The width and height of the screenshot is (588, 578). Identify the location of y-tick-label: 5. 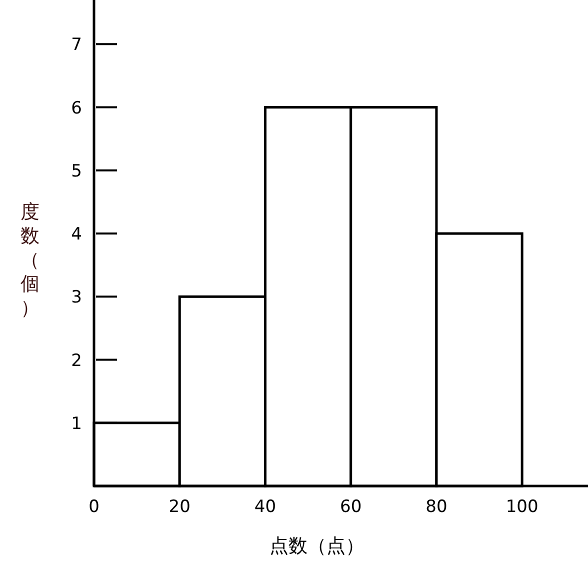
(76, 171).